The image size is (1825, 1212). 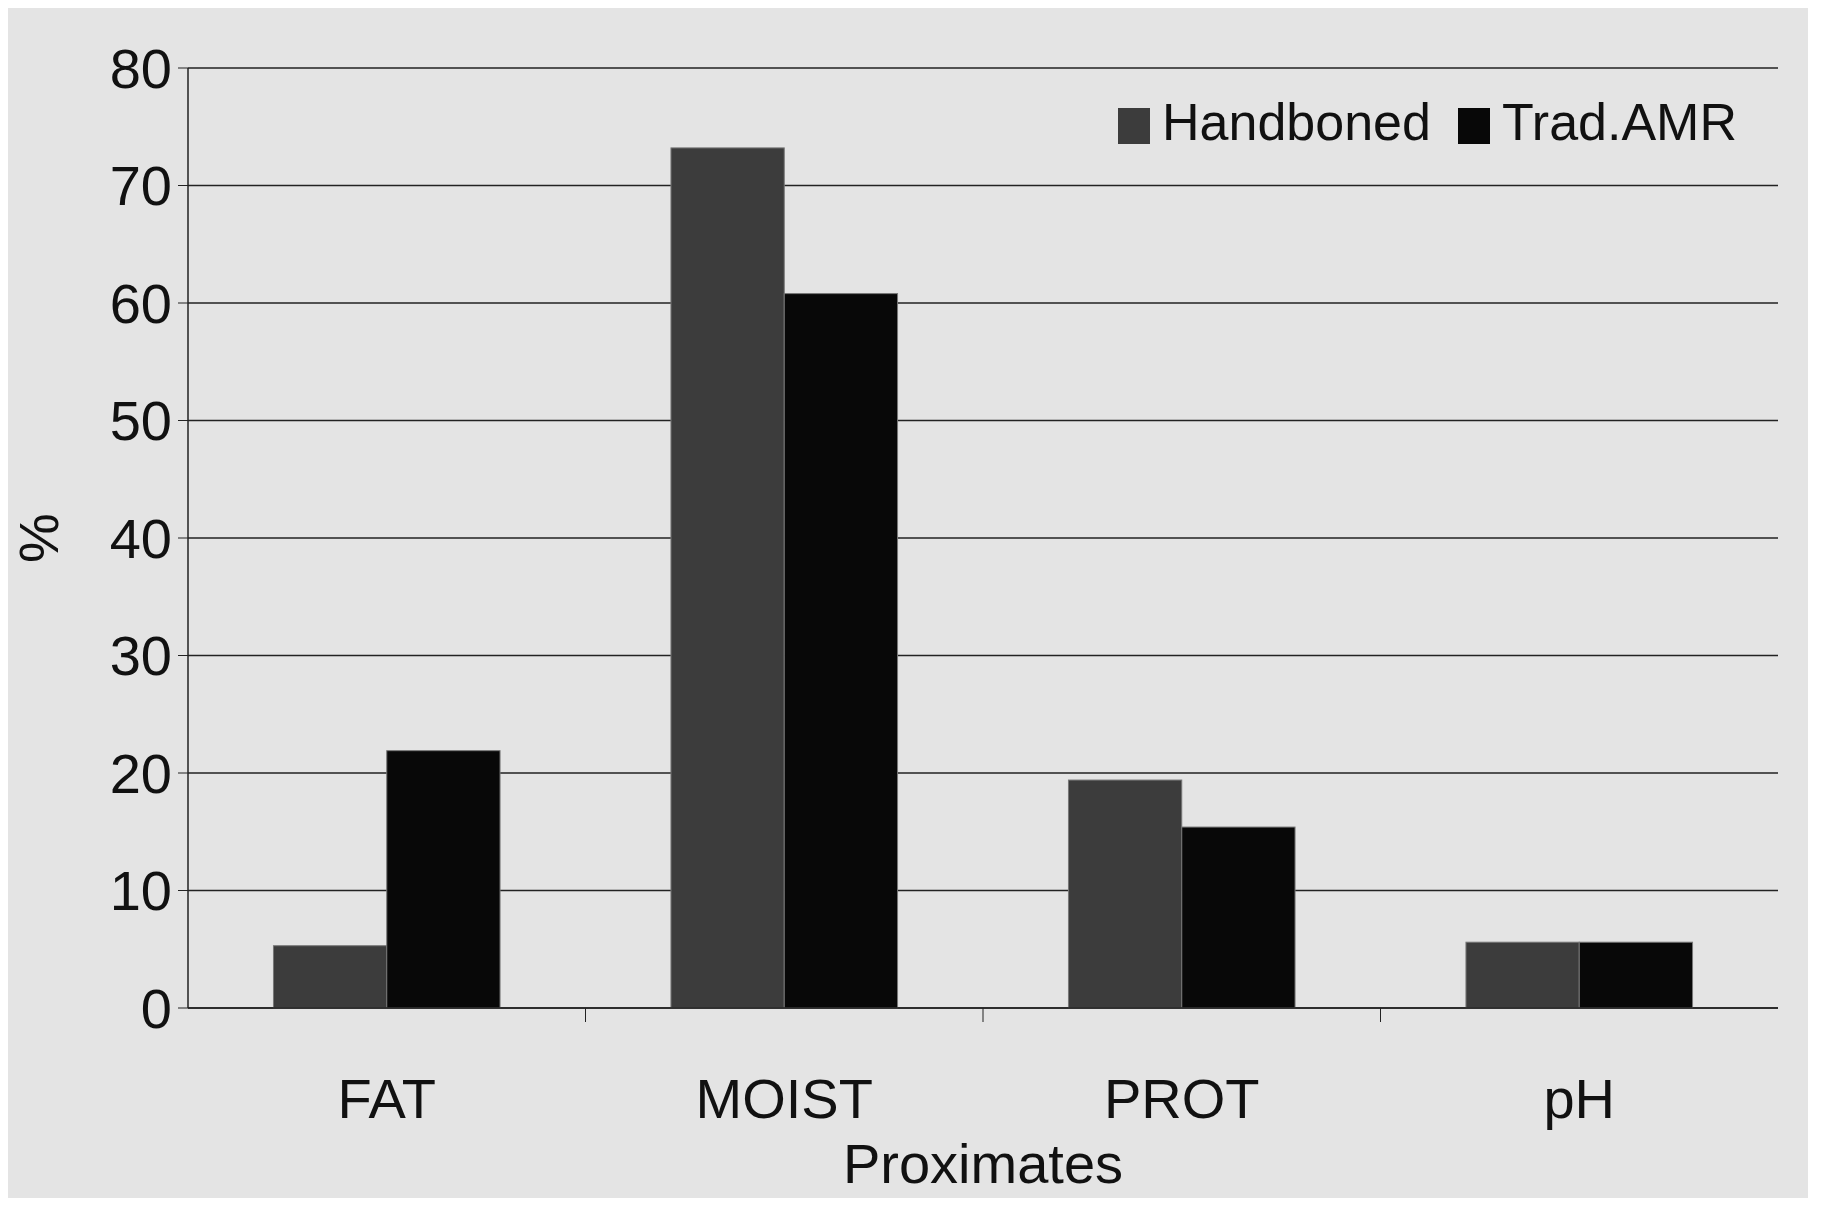 I want to click on x-tick-label: pH, so click(x=1579, y=1098).